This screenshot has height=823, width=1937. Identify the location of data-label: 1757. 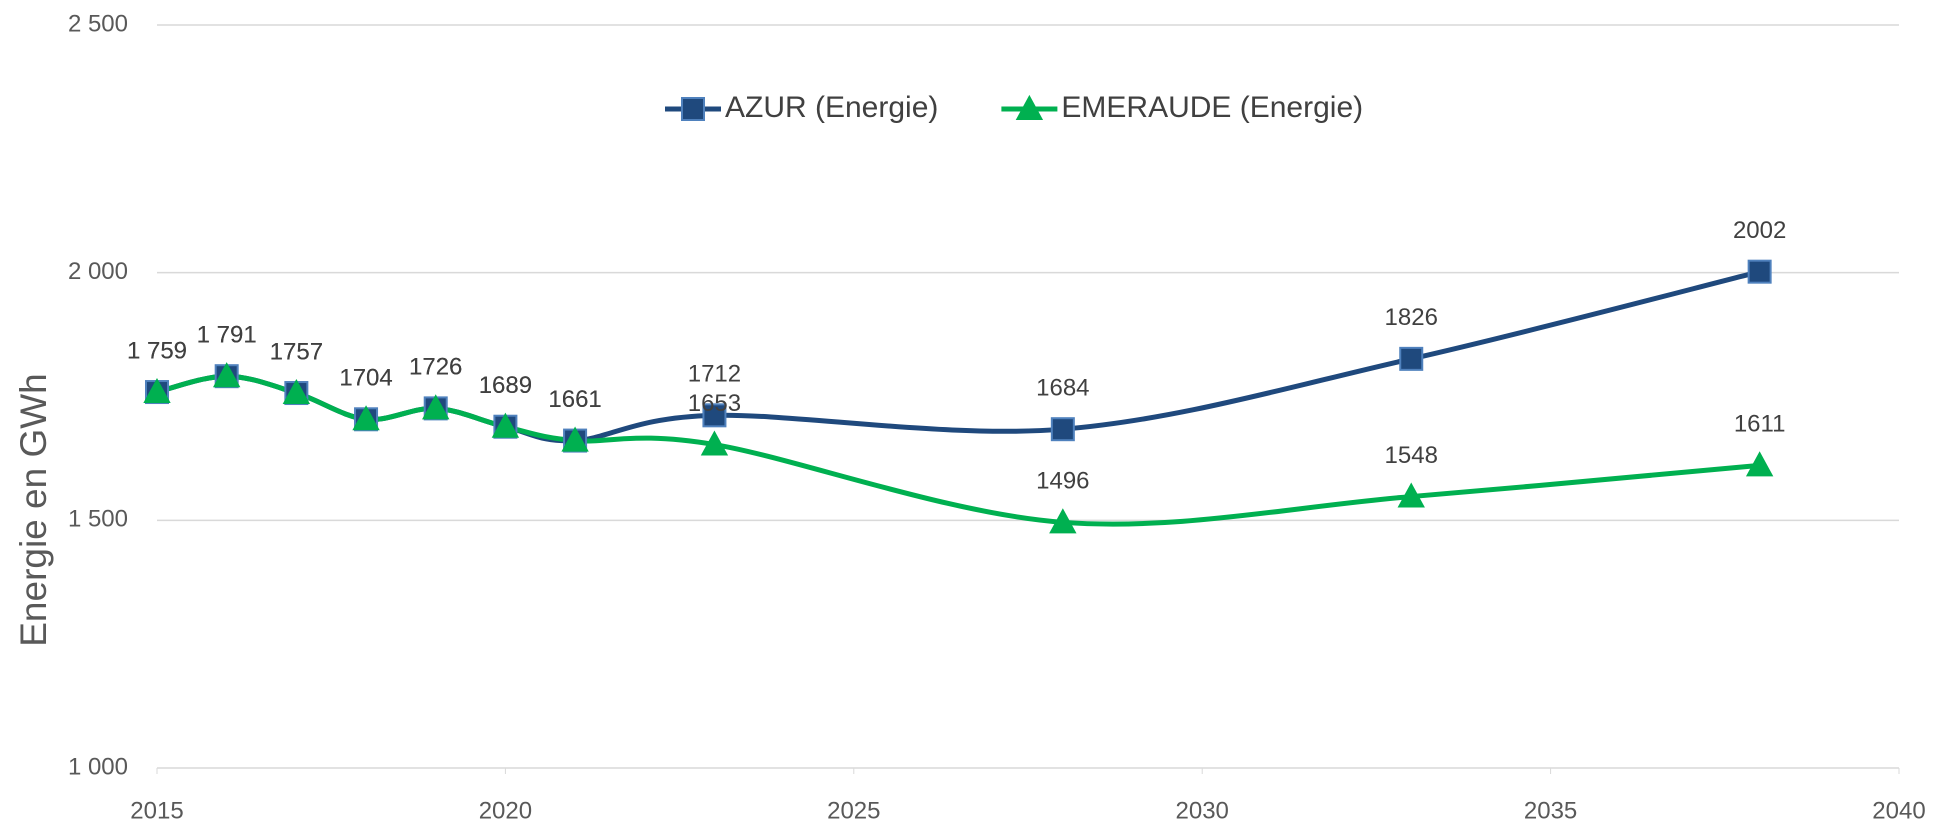
(296, 351).